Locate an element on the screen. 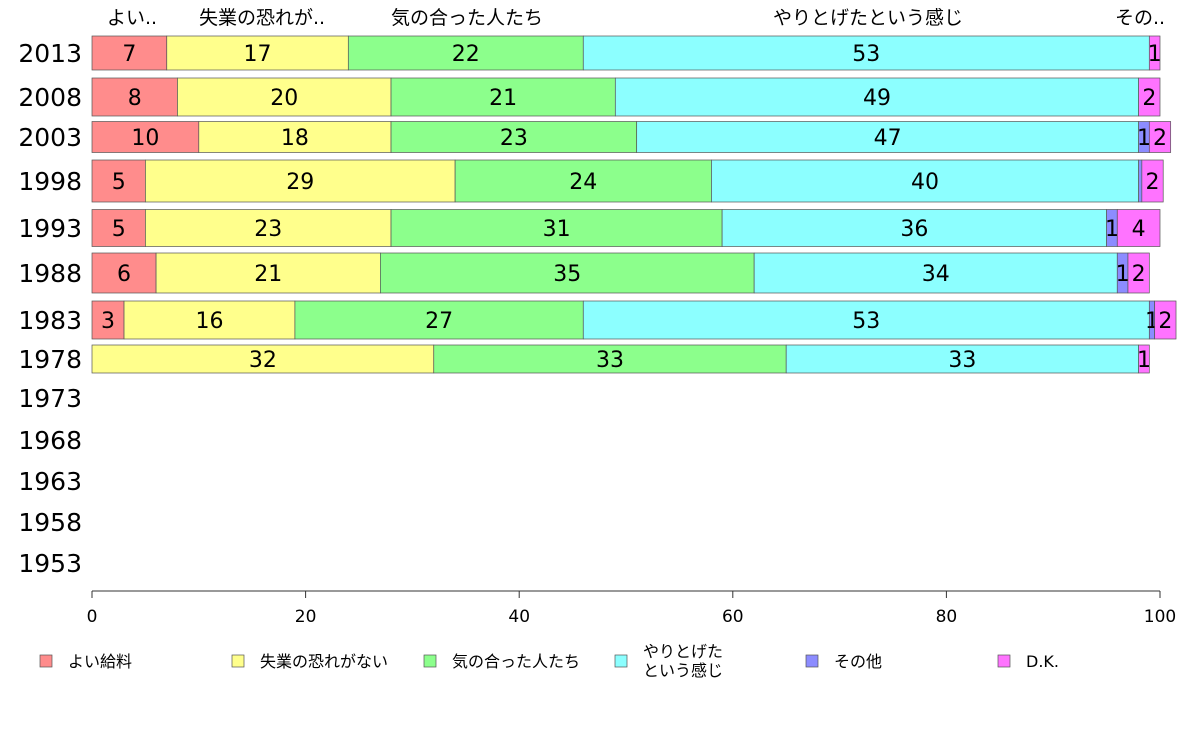  year-label: 1968 is located at coordinates (50, 440).